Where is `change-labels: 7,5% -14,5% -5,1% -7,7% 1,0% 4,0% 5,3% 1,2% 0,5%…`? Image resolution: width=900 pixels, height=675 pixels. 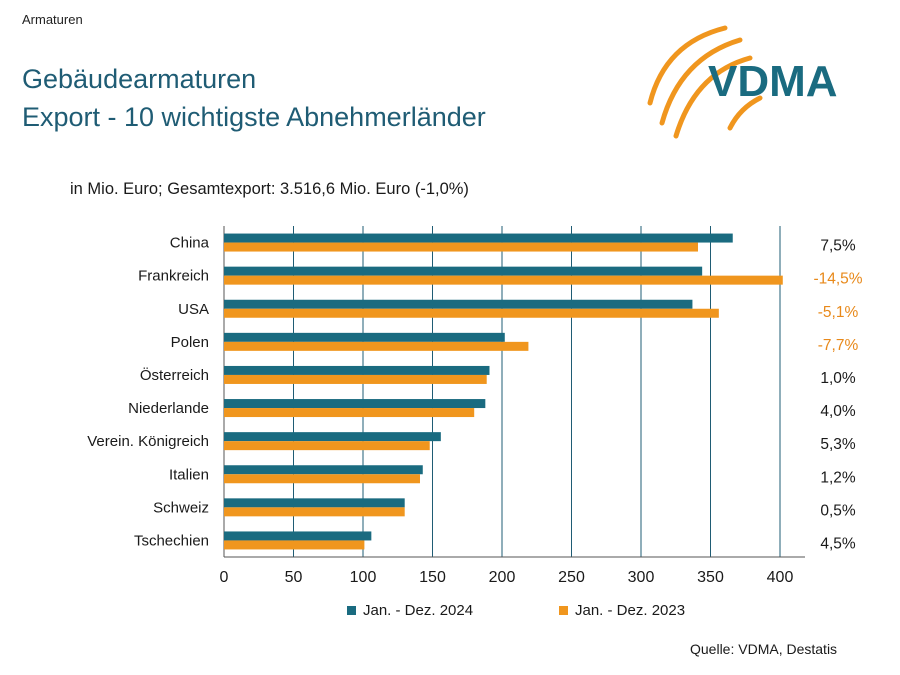 change-labels: 7,5% -14,5% -5,1% -7,7% 1,0% 4,0% 5,3% 1,2% 0,5%… is located at coordinates (837, 395).